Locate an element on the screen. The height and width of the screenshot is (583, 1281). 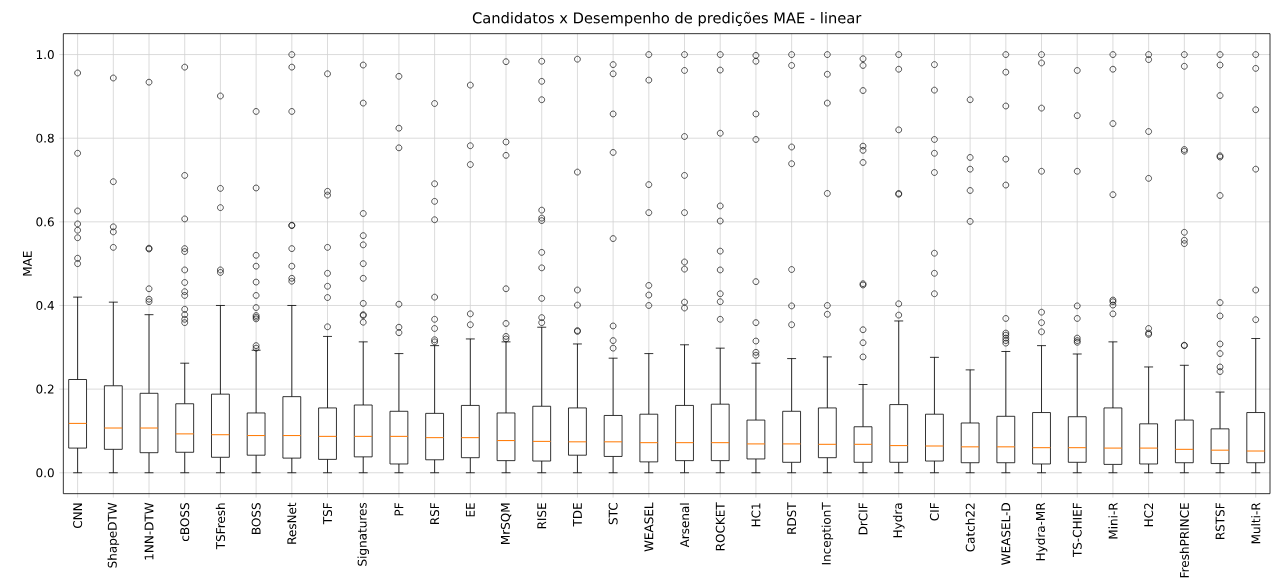
y-tick-label: 0.0 is located at coordinates (45, 473).